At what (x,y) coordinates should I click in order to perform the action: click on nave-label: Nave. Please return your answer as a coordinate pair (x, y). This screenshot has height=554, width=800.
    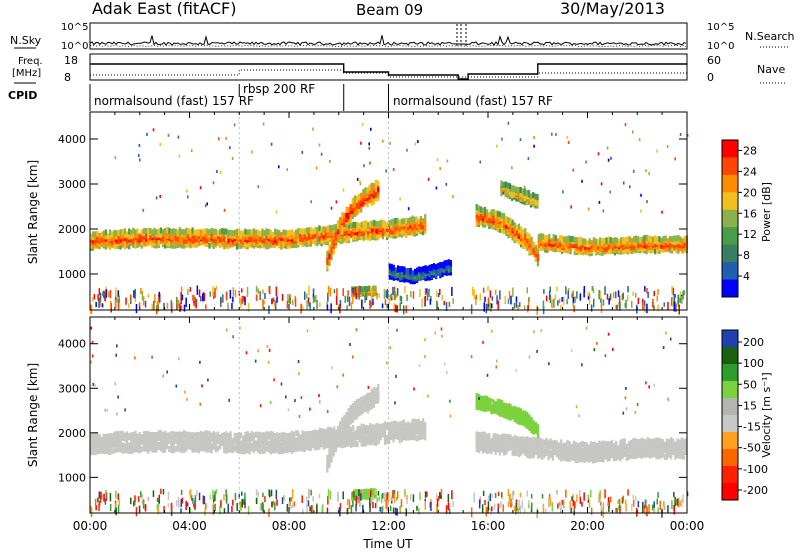
    Looking at the image, I should click on (771, 69).